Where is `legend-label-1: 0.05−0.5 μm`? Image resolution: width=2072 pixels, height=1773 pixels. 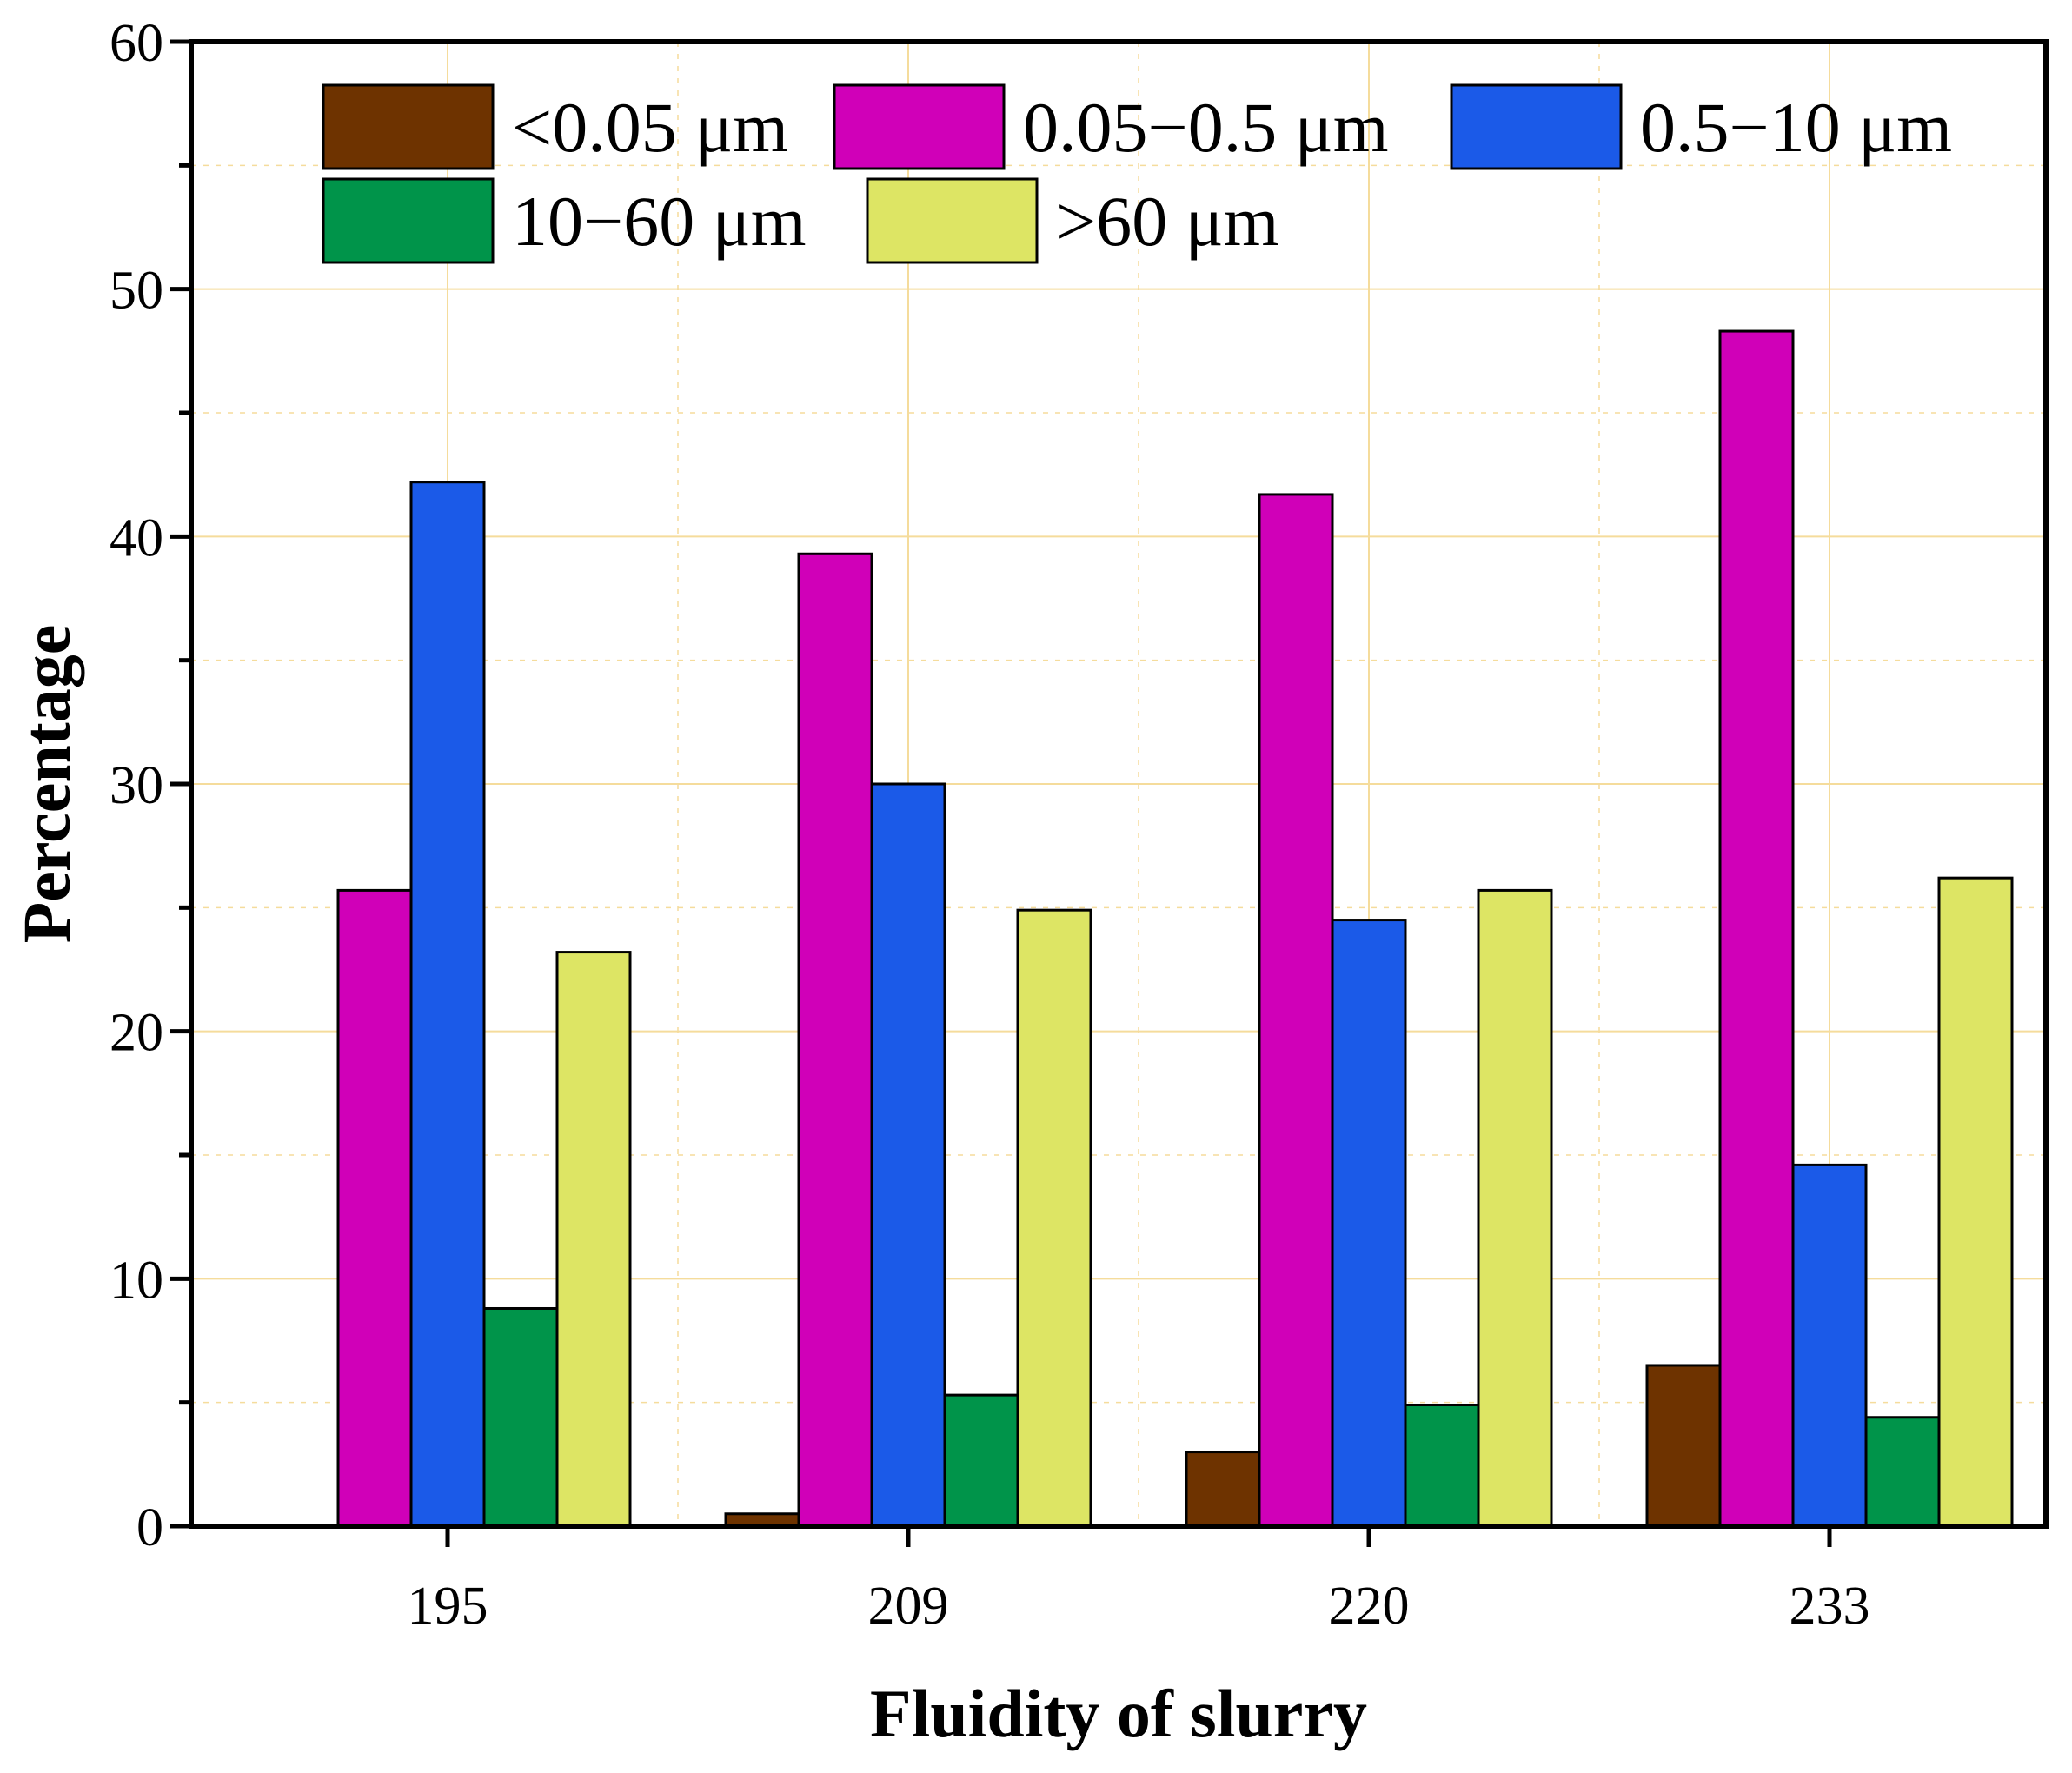 legend-label-1: 0.05−0.5 μm is located at coordinates (1206, 127).